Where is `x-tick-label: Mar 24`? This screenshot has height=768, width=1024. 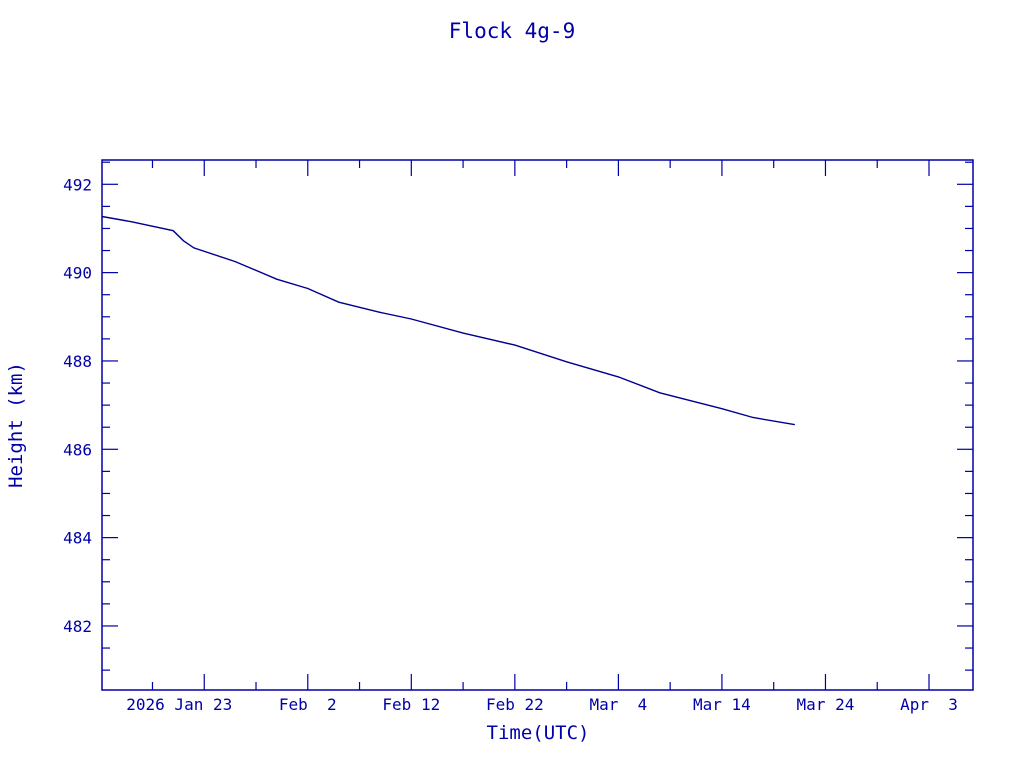
x-tick-label: Mar 24 is located at coordinates (826, 704).